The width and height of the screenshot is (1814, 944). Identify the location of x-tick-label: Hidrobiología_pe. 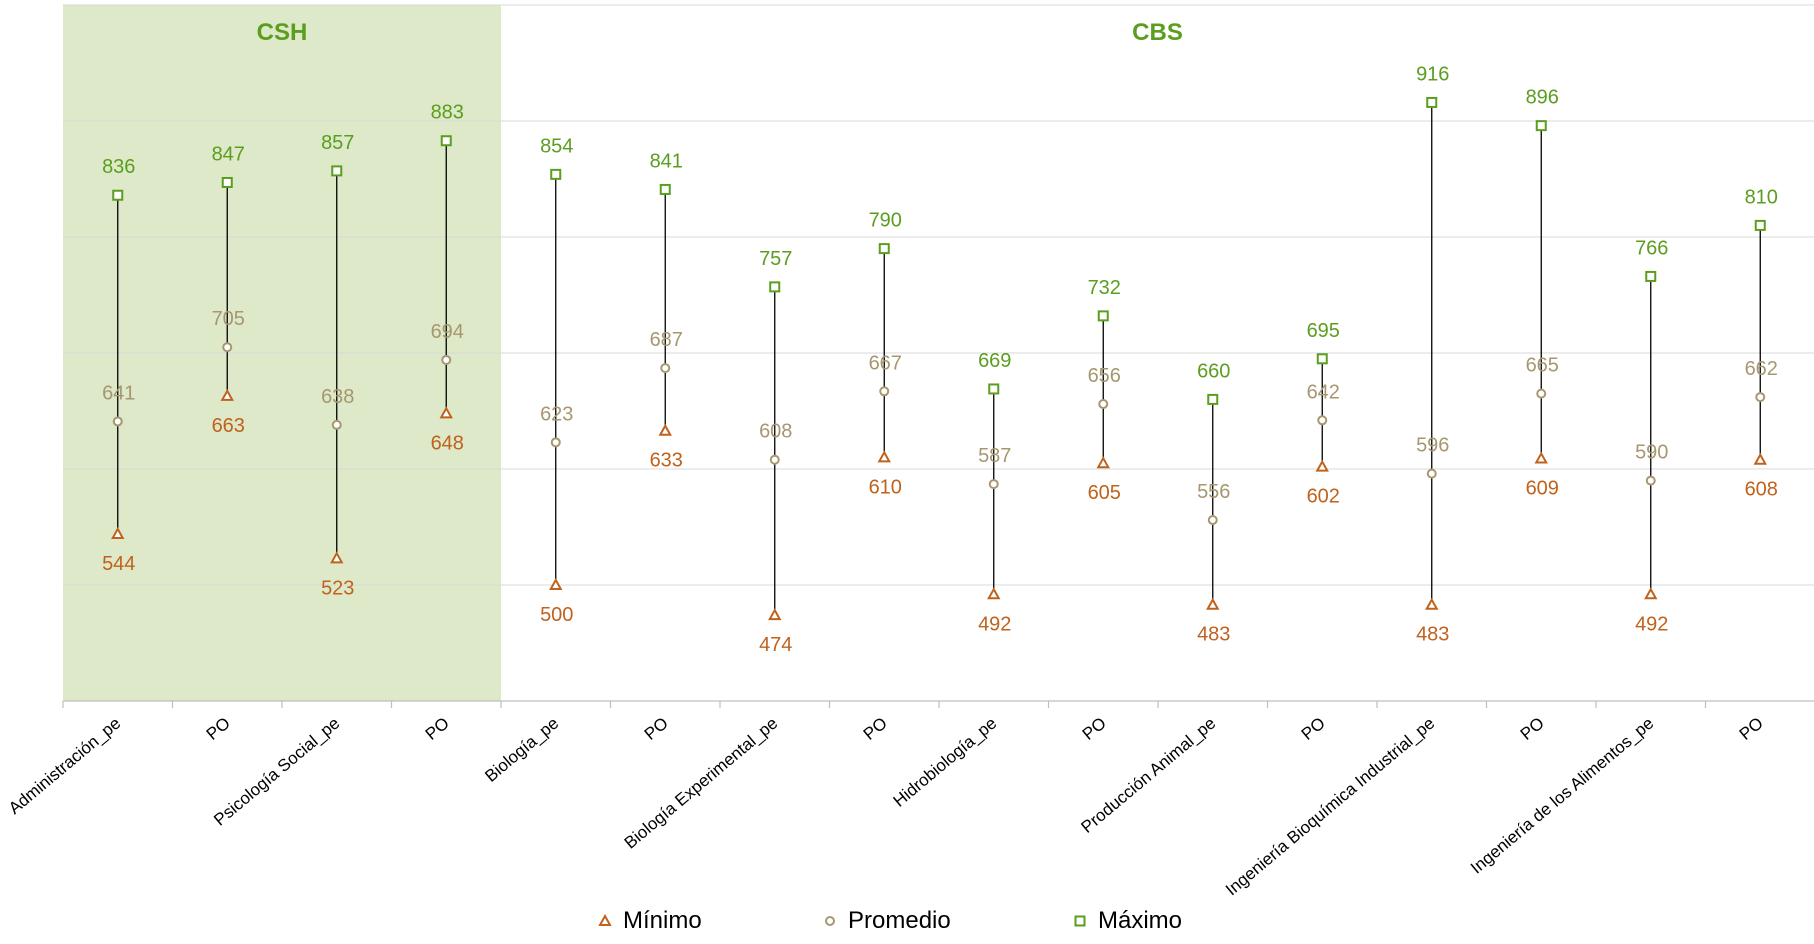
(945, 762).